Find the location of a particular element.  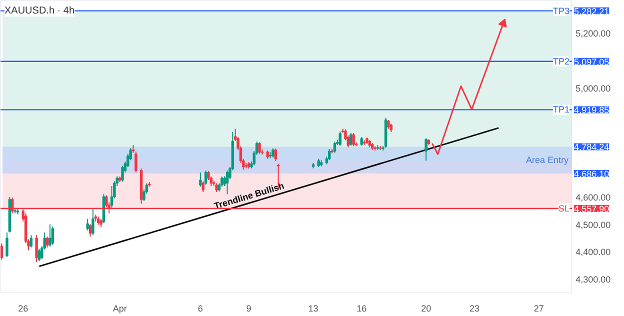

ref-line-label: SL is located at coordinates (564, 208).